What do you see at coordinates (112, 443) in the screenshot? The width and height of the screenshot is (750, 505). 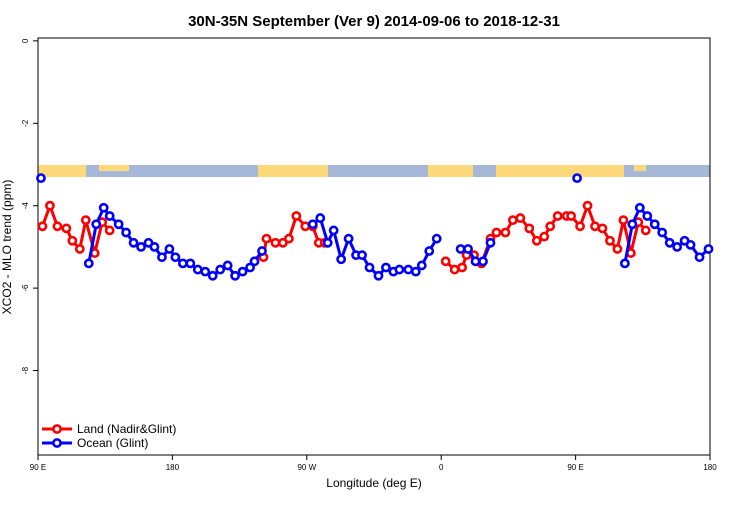 I see `legend-label: Ocean (Glint)` at bounding box center [112, 443].